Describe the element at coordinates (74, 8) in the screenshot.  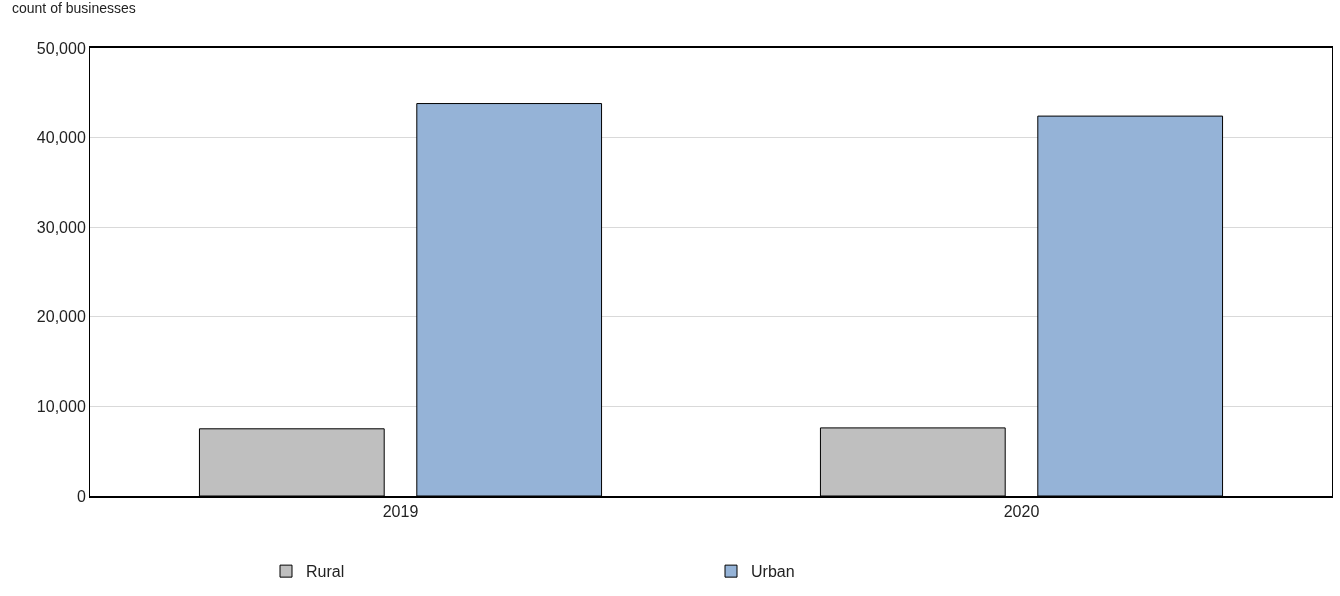
I see `y-axis-title: count of businesses` at that location.